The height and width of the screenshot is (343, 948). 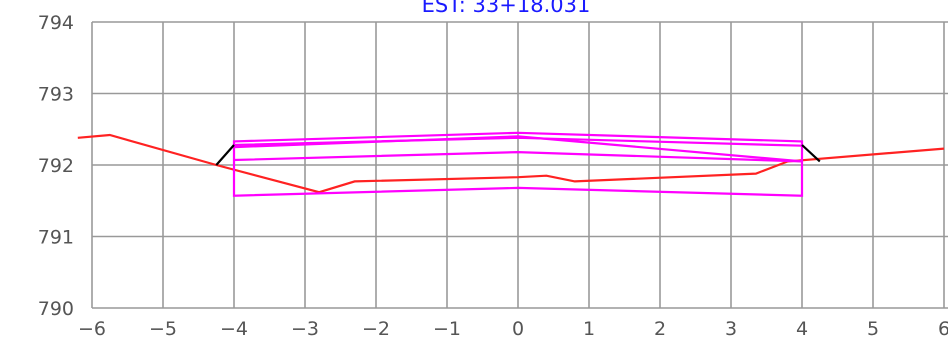 What do you see at coordinates (56, 238) in the screenshot?
I see `y-tick-label: 791` at bounding box center [56, 238].